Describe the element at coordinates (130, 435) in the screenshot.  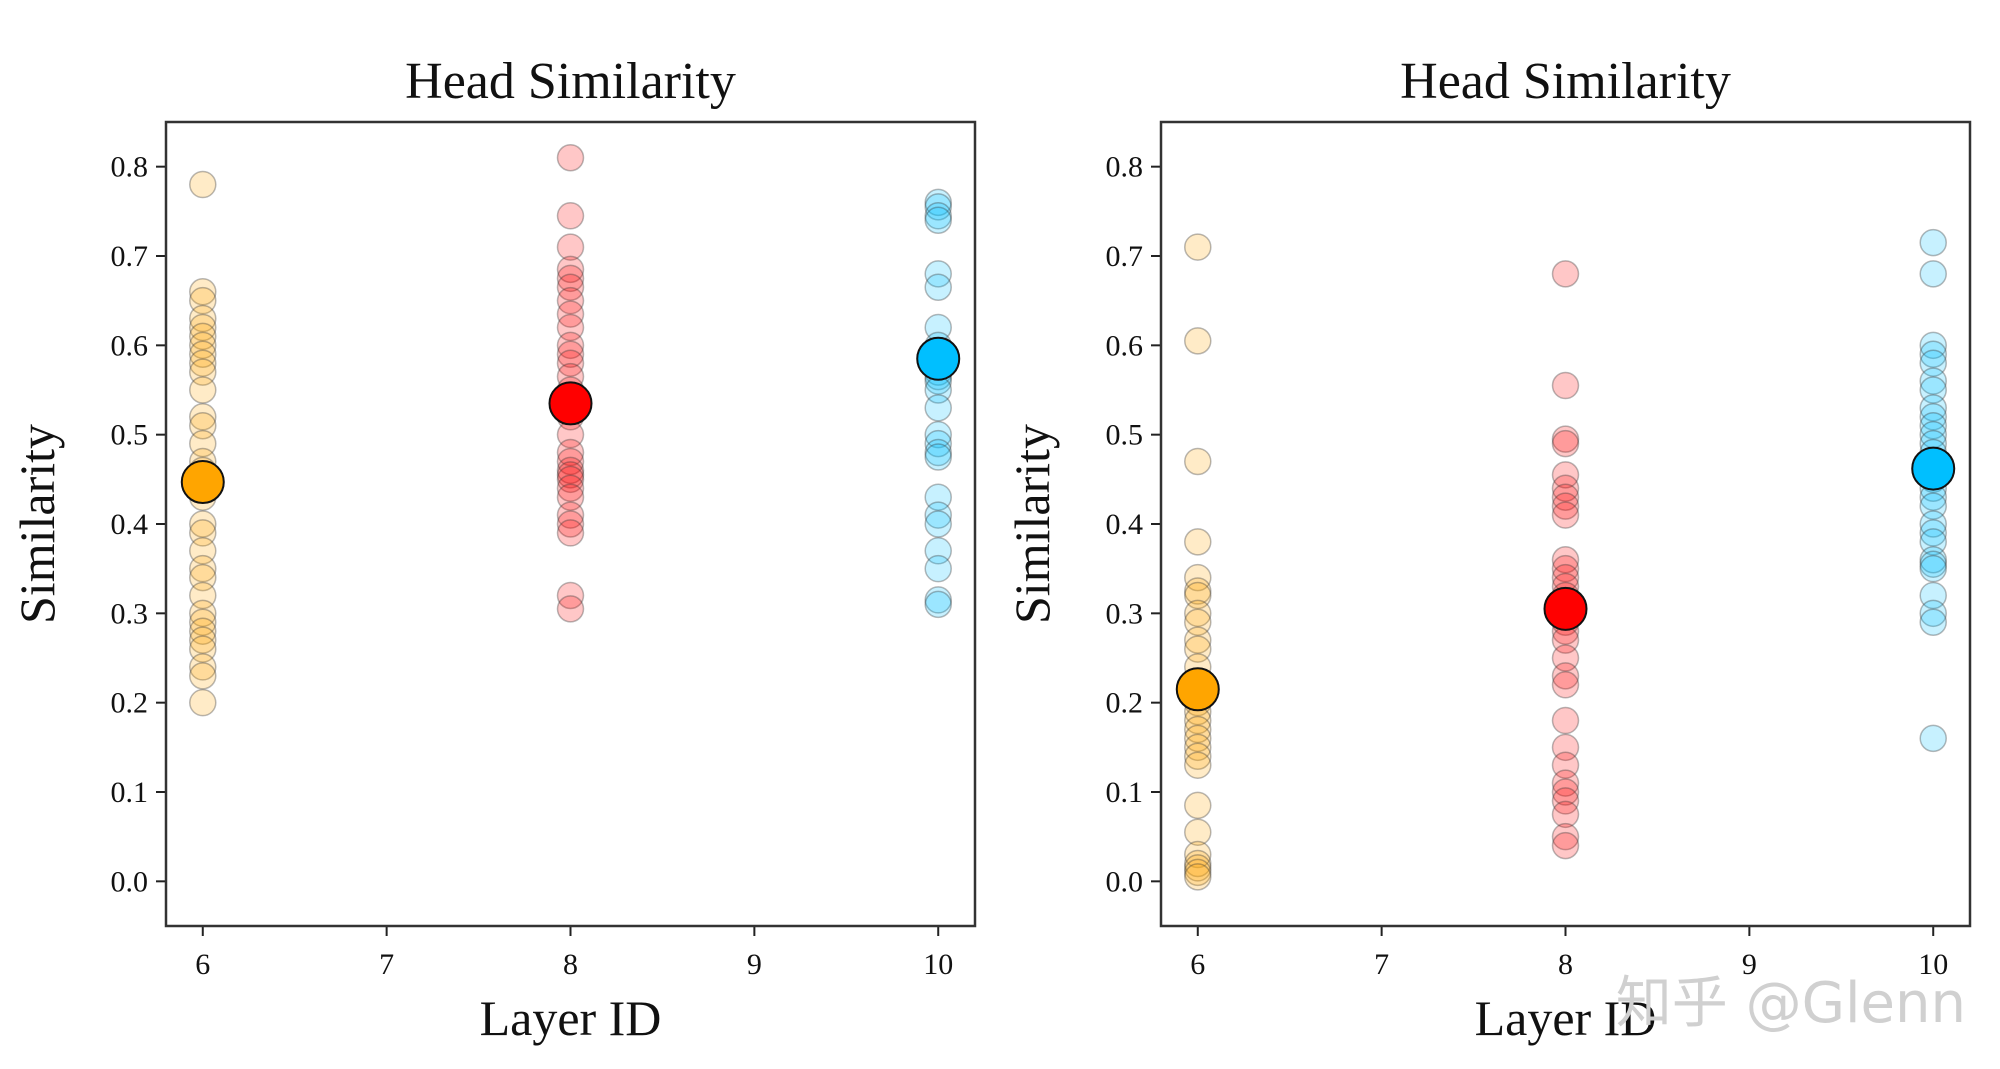
I see `y-tick-label: 0.5` at that location.